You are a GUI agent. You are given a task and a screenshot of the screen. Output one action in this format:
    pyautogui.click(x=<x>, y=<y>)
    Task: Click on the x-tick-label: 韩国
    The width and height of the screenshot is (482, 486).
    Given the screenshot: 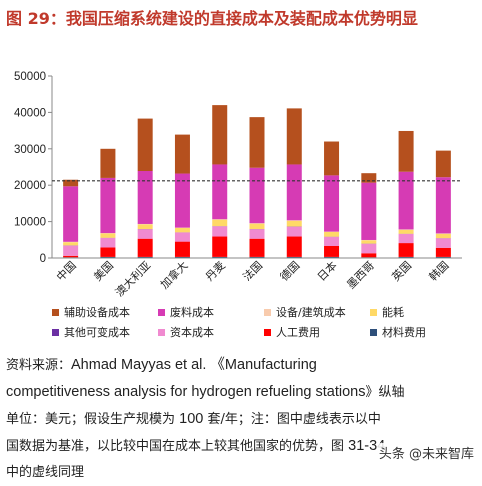 What is the action you would take?
    pyautogui.click(x=438, y=270)
    